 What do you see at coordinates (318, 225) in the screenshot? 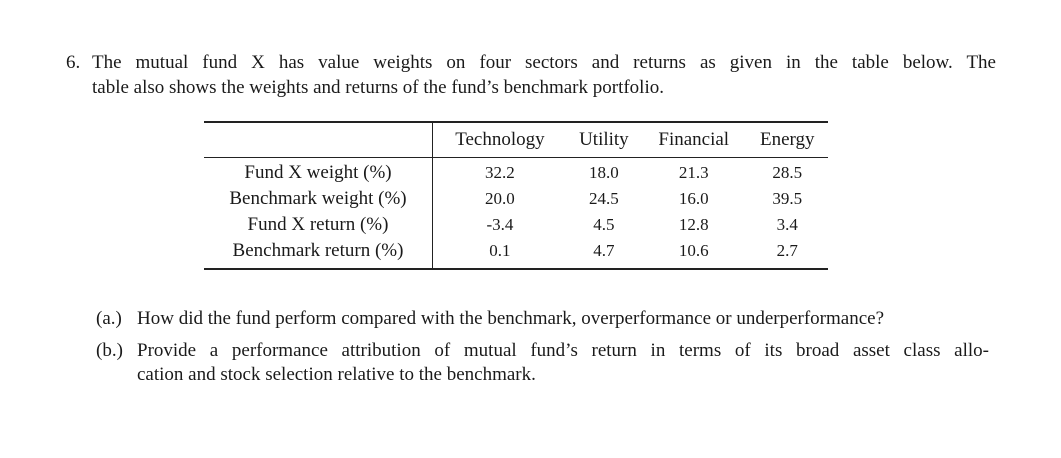
I see `row-label: Fund X return (%)` at bounding box center [318, 225].